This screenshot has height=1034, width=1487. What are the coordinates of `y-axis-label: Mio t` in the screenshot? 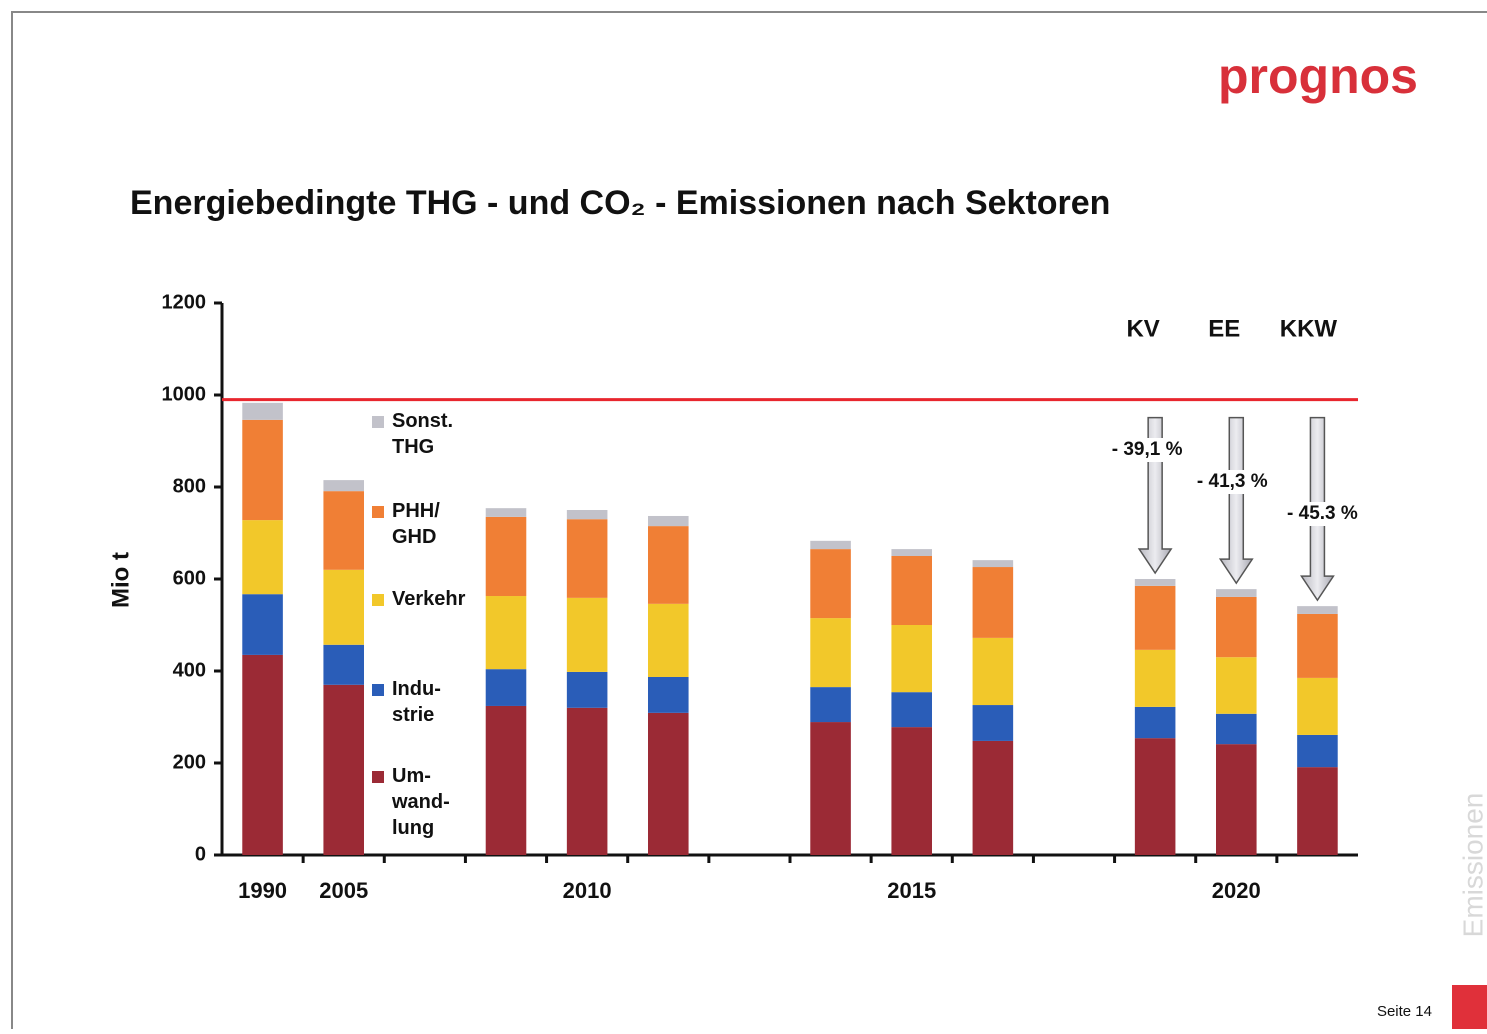 It's located at (120, 580).